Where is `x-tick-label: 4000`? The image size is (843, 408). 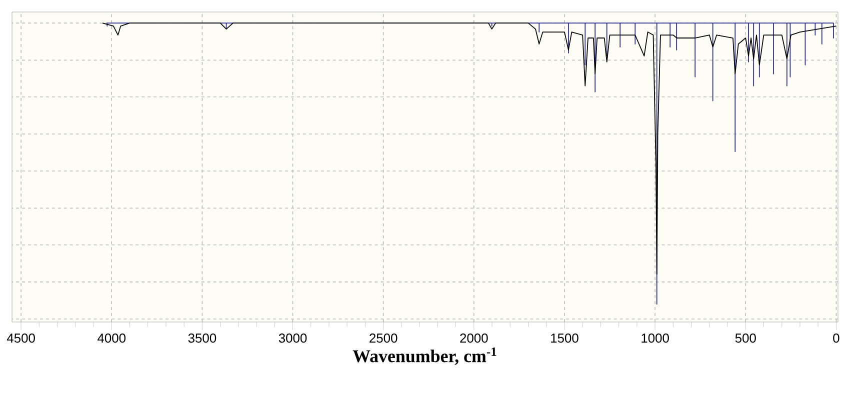
x-tick-label: 4000 is located at coordinates (112, 338).